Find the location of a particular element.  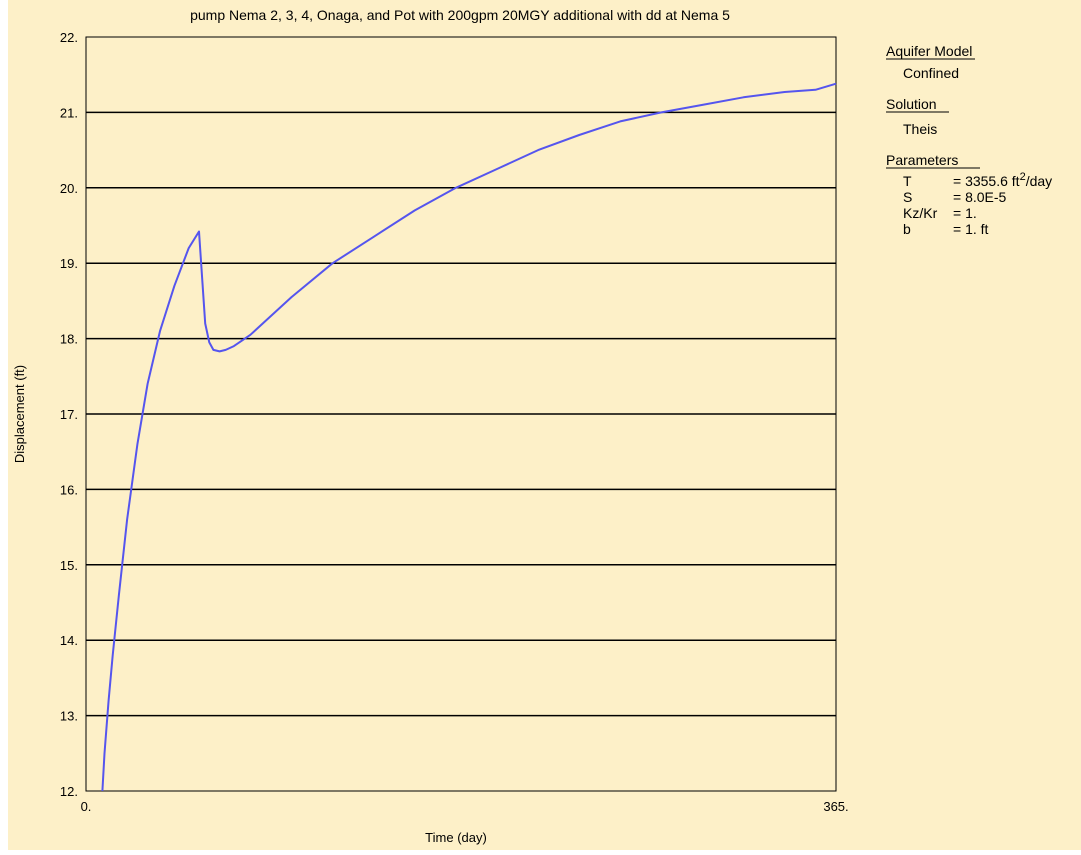

y-tick-label: 13. is located at coordinates (69, 716).